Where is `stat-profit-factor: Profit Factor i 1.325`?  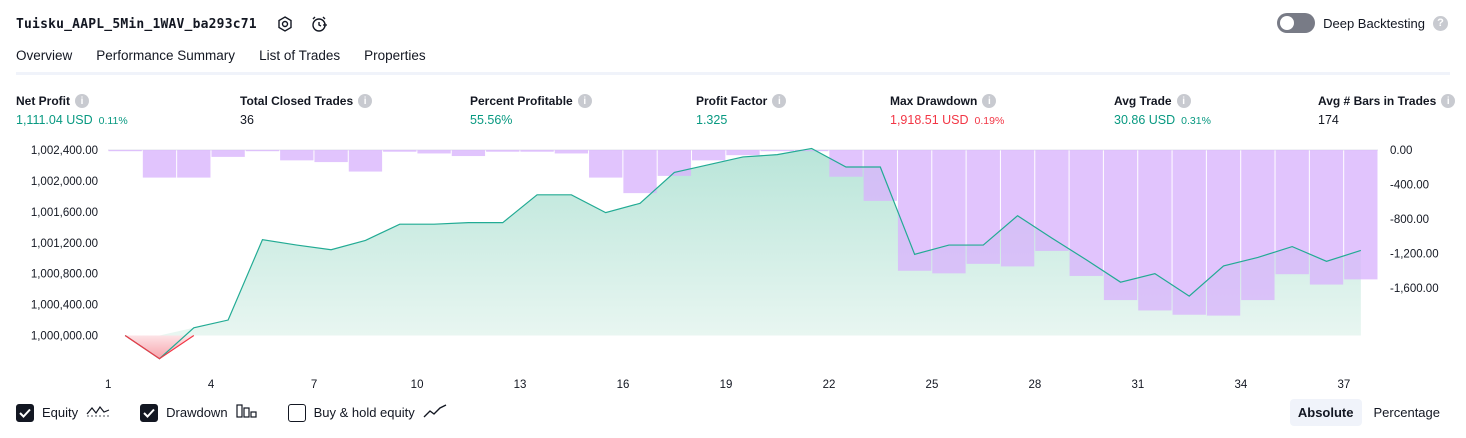 stat-profit-factor: Profit Factor i 1.325 is located at coordinates (741, 110).